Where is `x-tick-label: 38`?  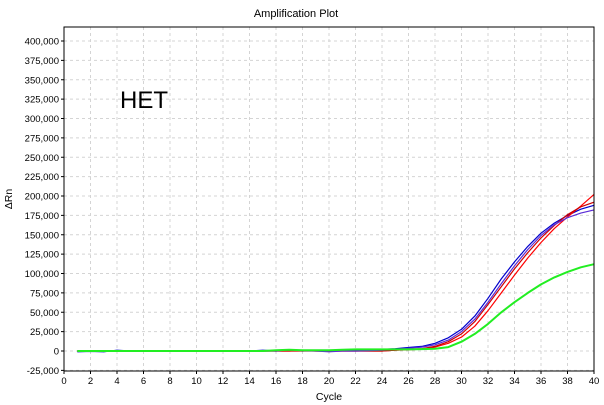
x-tick-label: 38 is located at coordinates (567, 381).